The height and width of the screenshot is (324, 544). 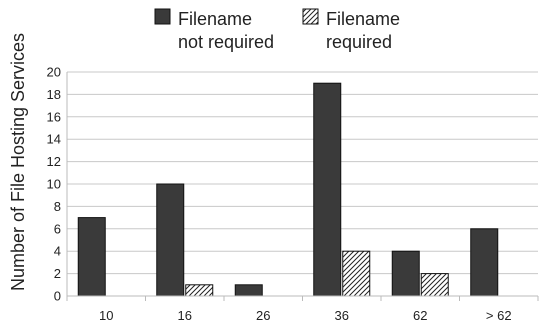 What do you see at coordinates (499, 315) in the screenshot?
I see `x-tick-label: > 62` at bounding box center [499, 315].